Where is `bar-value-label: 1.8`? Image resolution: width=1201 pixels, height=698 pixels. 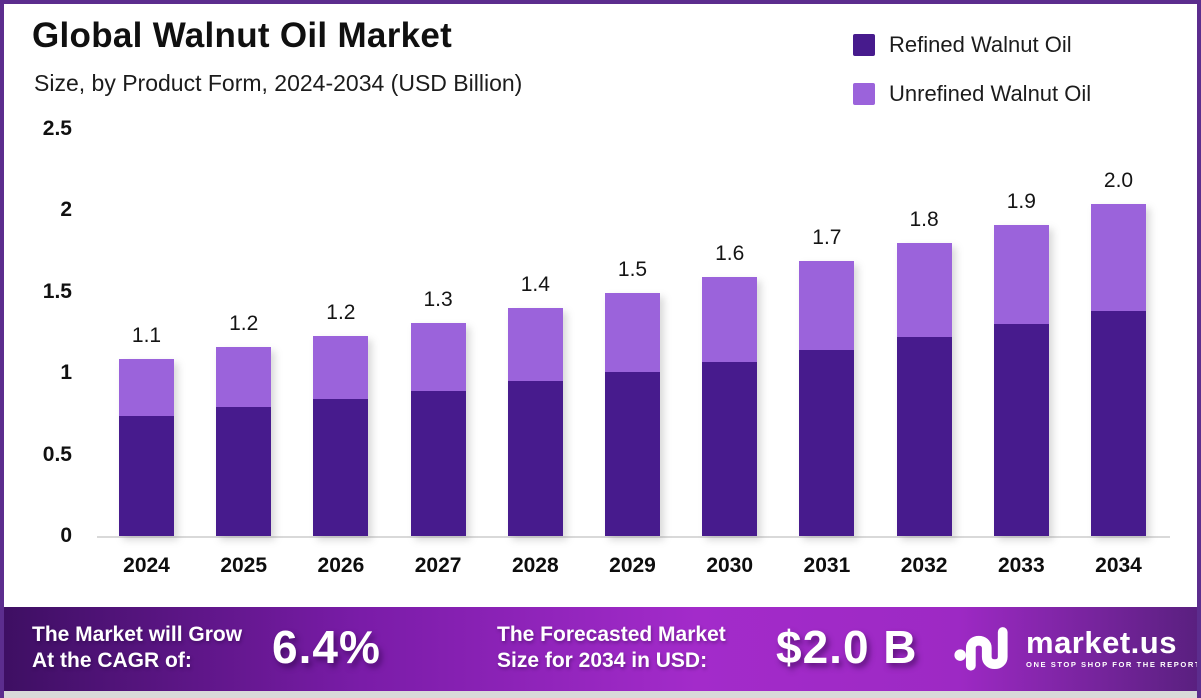 bar-value-label: 1.8 is located at coordinates (924, 219).